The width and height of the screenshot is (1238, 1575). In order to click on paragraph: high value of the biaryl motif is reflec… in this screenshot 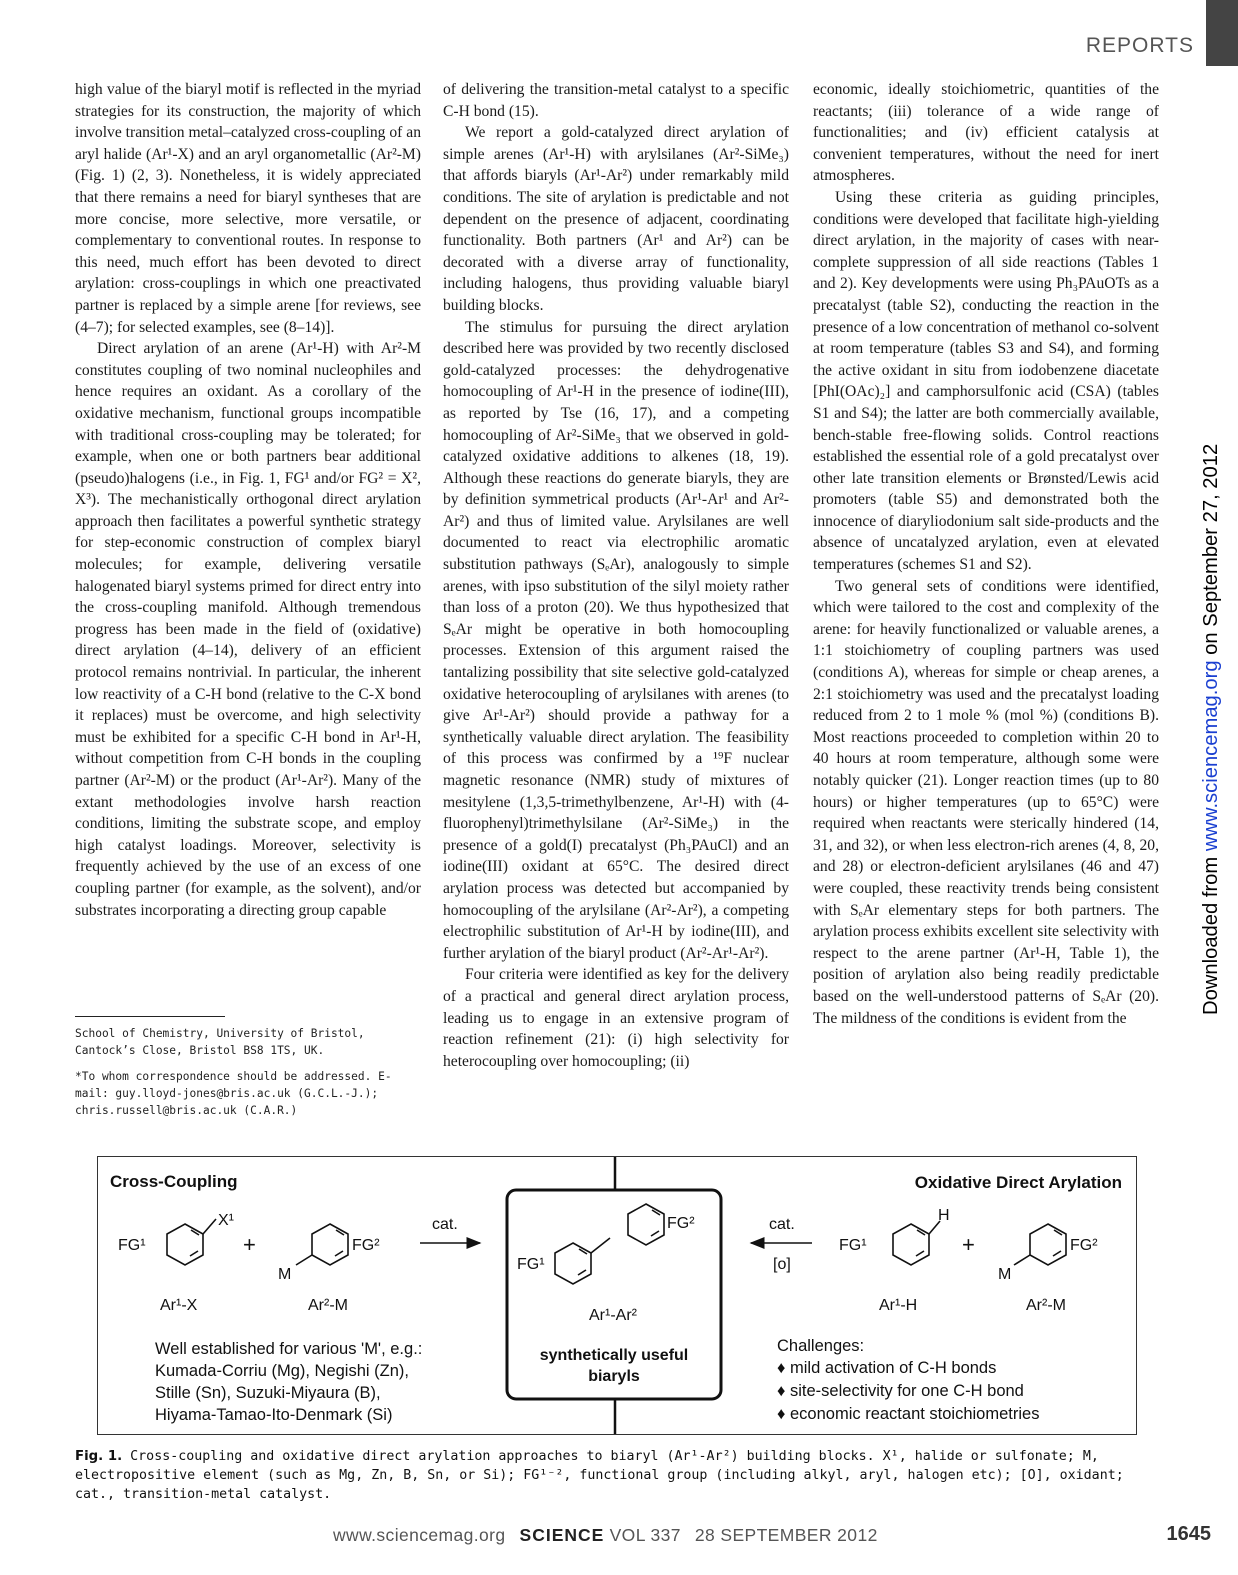, I will do `click(248, 208)`.